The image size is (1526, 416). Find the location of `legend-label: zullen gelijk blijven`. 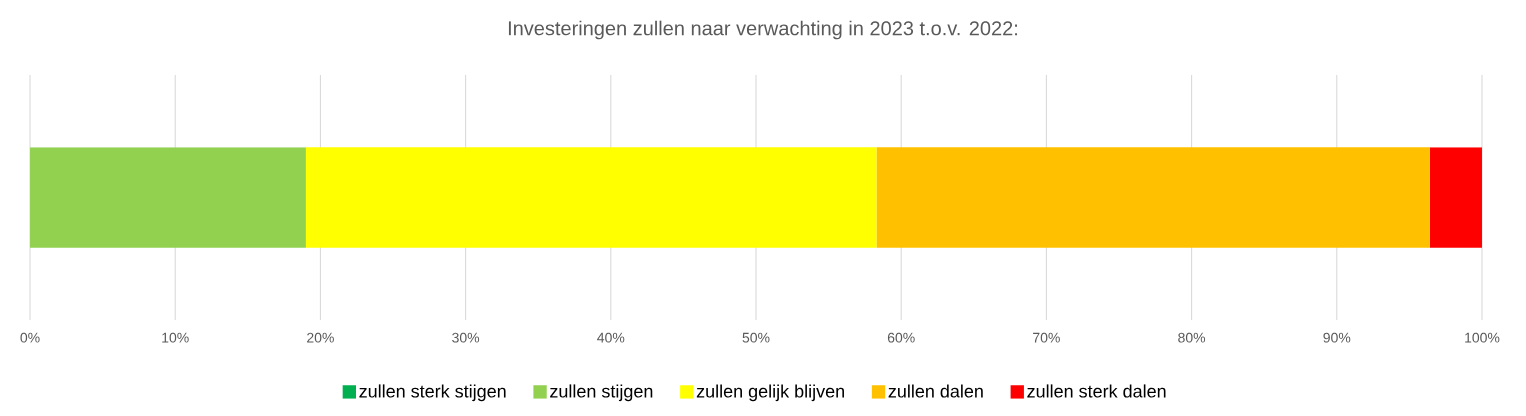

legend-label: zullen gelijk blijven is located at coordinates (770, 393).